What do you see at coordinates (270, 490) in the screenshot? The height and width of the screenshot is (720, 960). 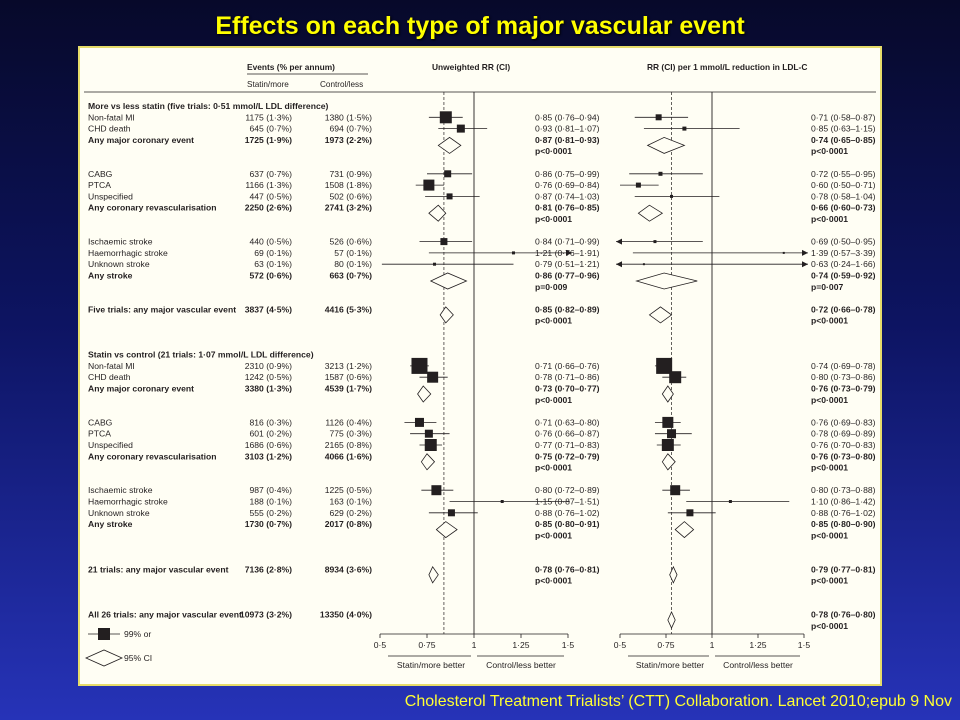 I see `statin-events: 987 (0·4%)` at bounding box center [270, 490].